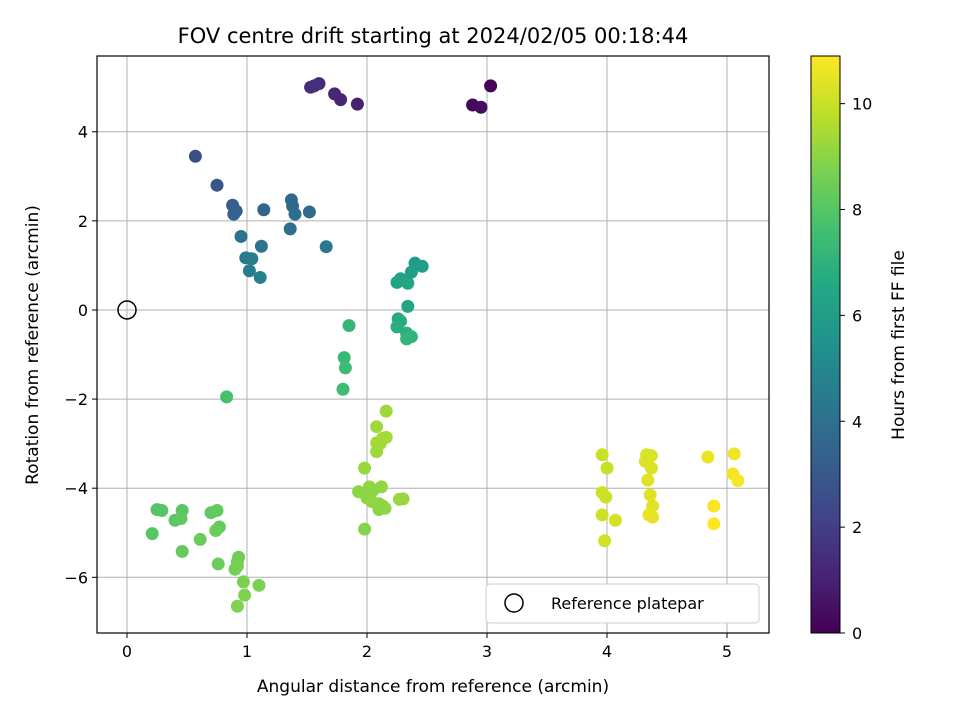  What do you see at coordinates (80, 355) in the screenshot?
I see `y-axis: −6 −4 −2 0 2 4` at bounding box center [80, 355].